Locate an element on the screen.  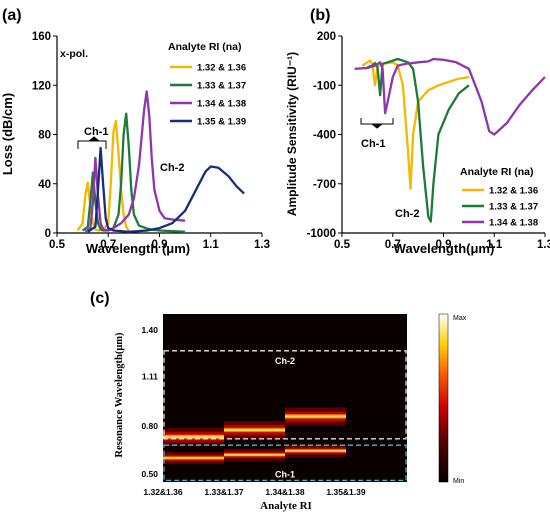
legend-title-a: Analyte RI (na) is located at coordinates (205, 47).